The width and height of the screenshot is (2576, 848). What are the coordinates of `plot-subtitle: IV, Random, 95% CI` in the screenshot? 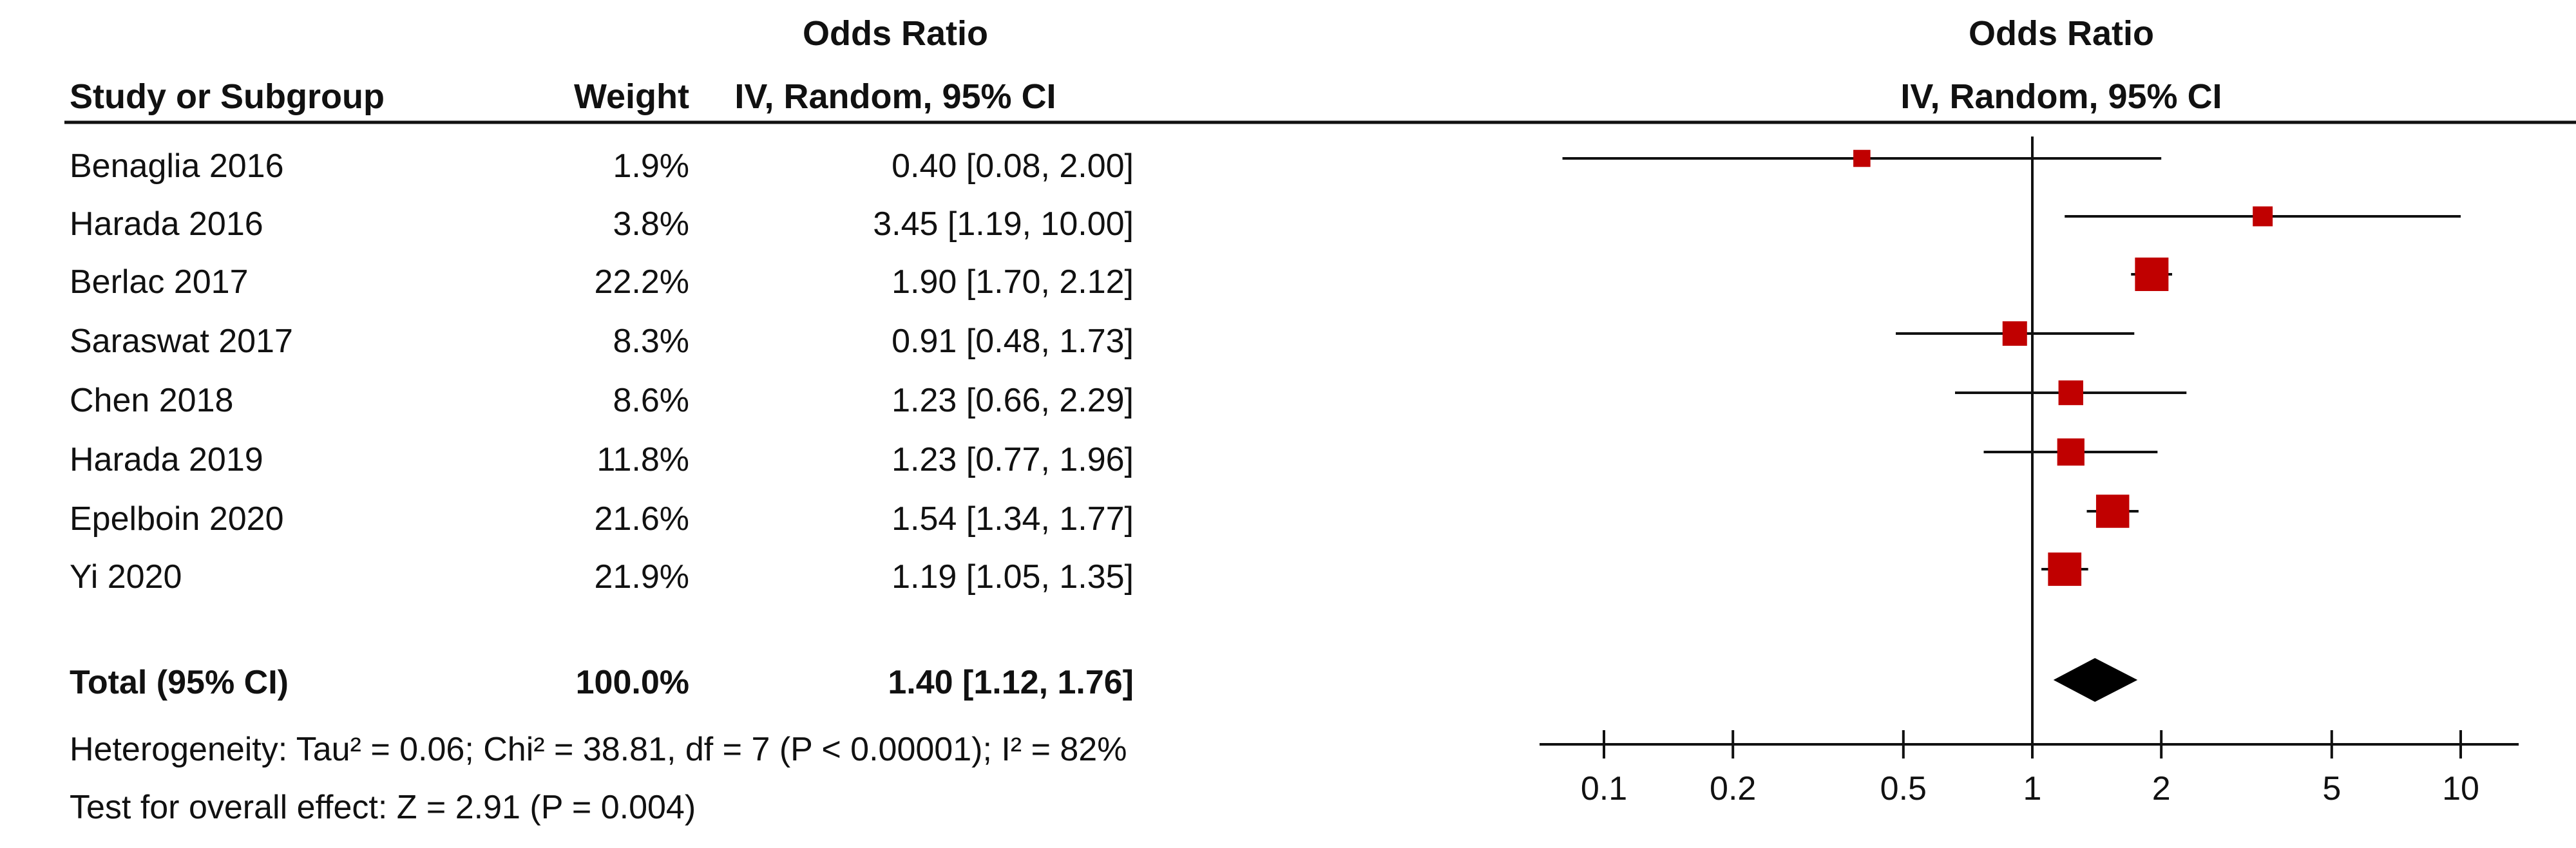 It's located at (2061, 96).